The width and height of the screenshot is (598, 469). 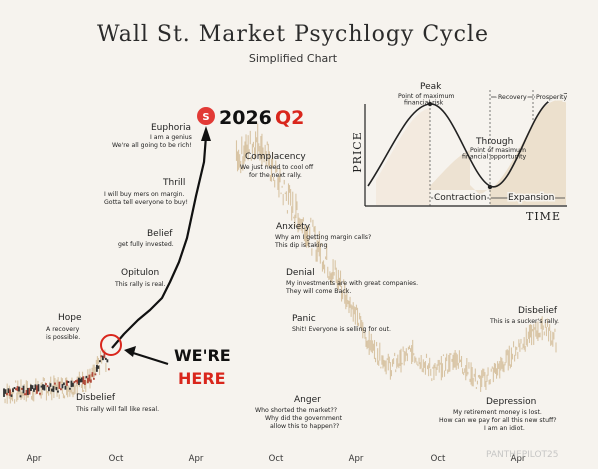 I want to click on inset-top-prosperity: Prosperity, so click(x=551, y=97).